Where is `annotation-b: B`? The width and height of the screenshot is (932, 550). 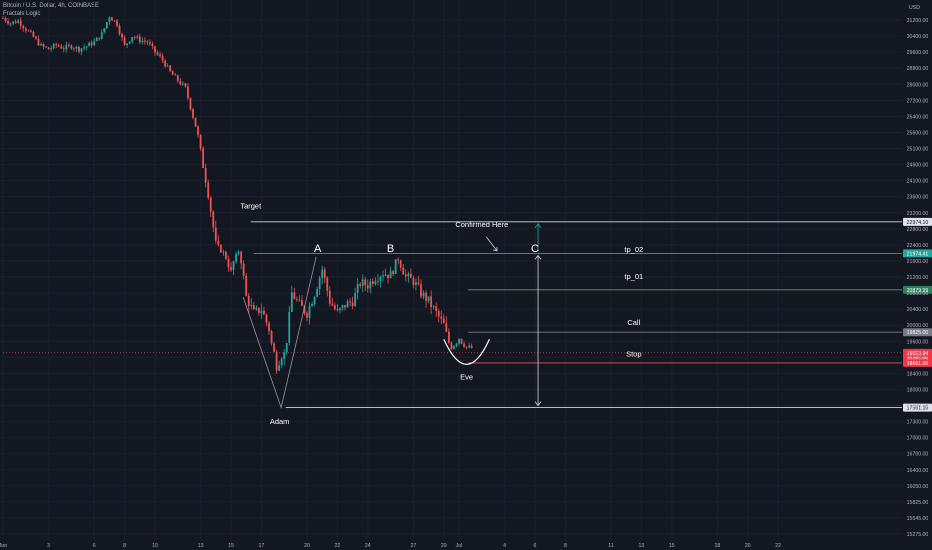 annotation-b: B is located at coordinates (390, 249).